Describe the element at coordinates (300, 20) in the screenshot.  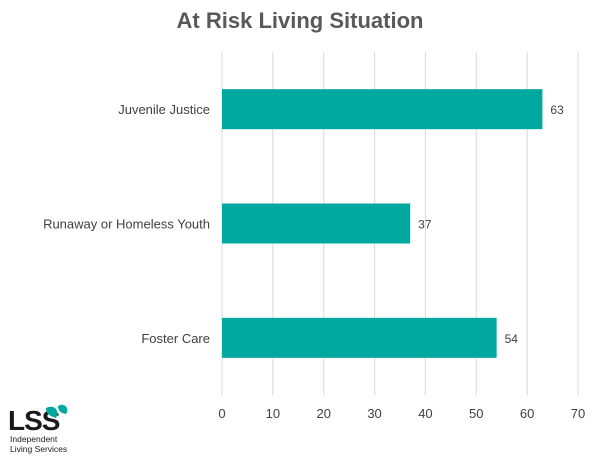
I see `chart-title: At Risk Living Situation` at that location.